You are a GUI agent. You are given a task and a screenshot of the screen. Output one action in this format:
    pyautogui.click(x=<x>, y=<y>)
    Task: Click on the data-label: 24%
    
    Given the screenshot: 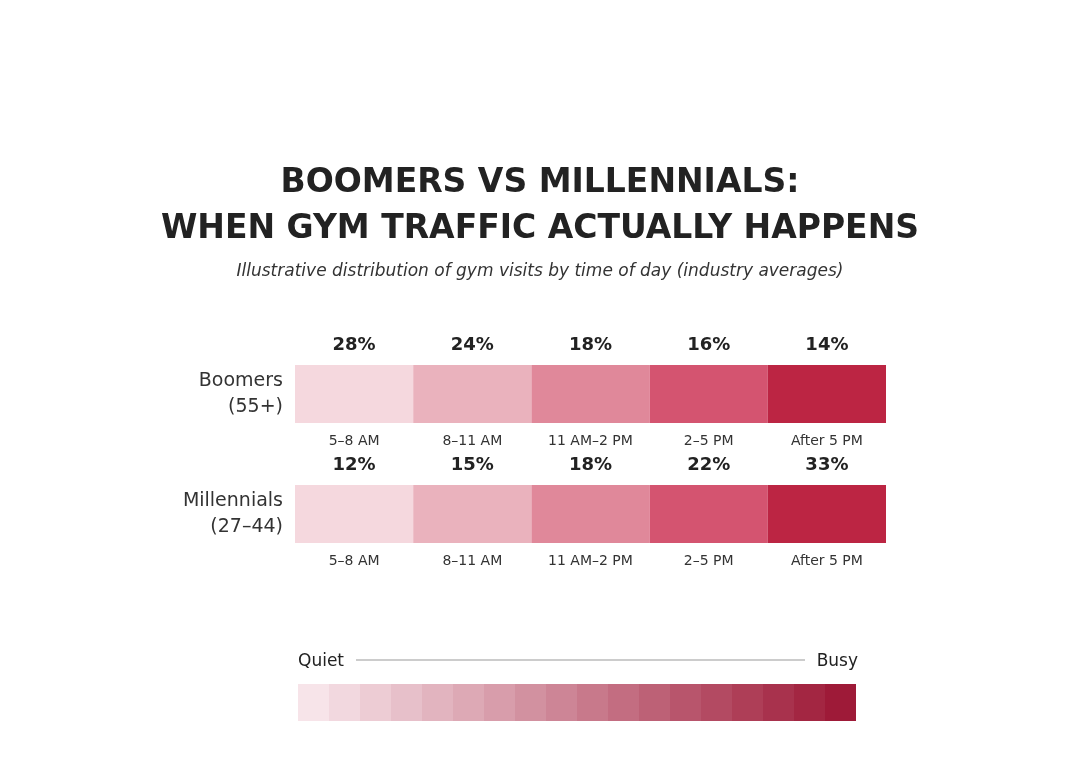 What is the action you would take?
    pyautogui.click(x=472, y=343)
    